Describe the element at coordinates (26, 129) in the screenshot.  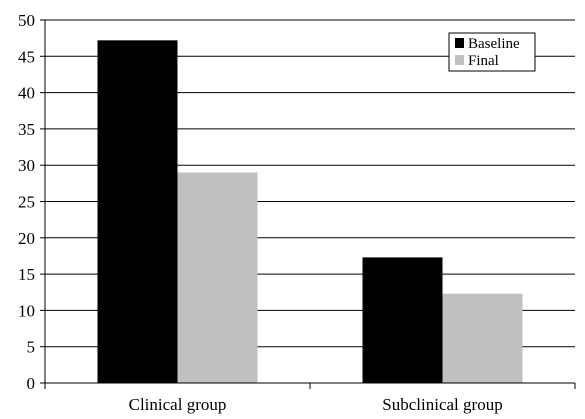
I see `y-tick-label: 35` at that location.